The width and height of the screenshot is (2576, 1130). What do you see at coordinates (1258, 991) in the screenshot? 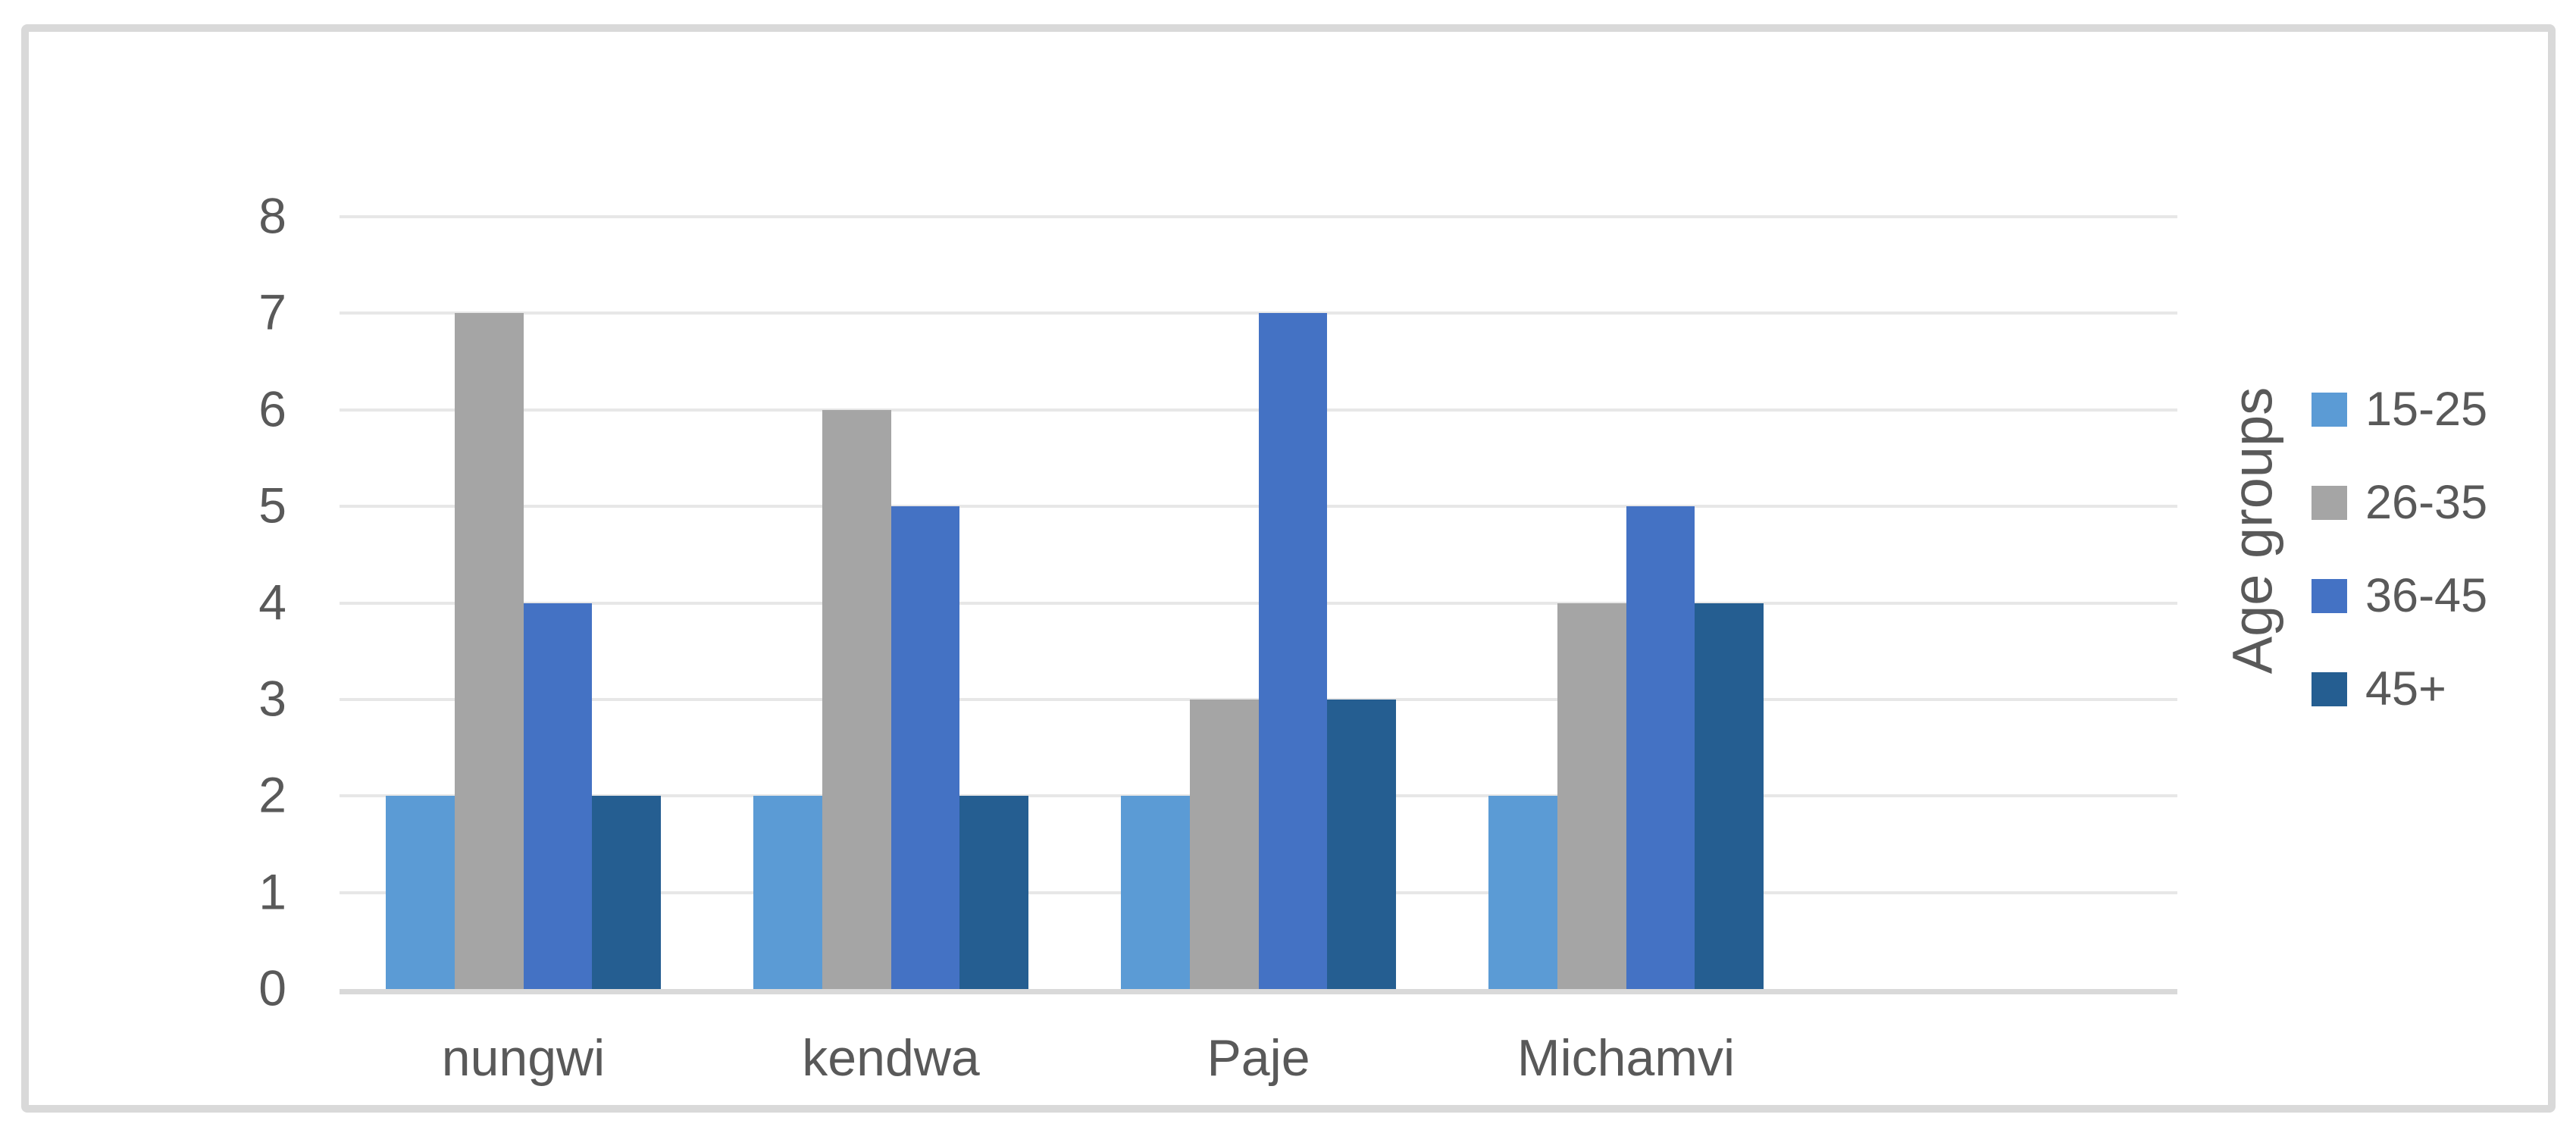
I see `x-axis-line` at bounding box center [1258, 991].